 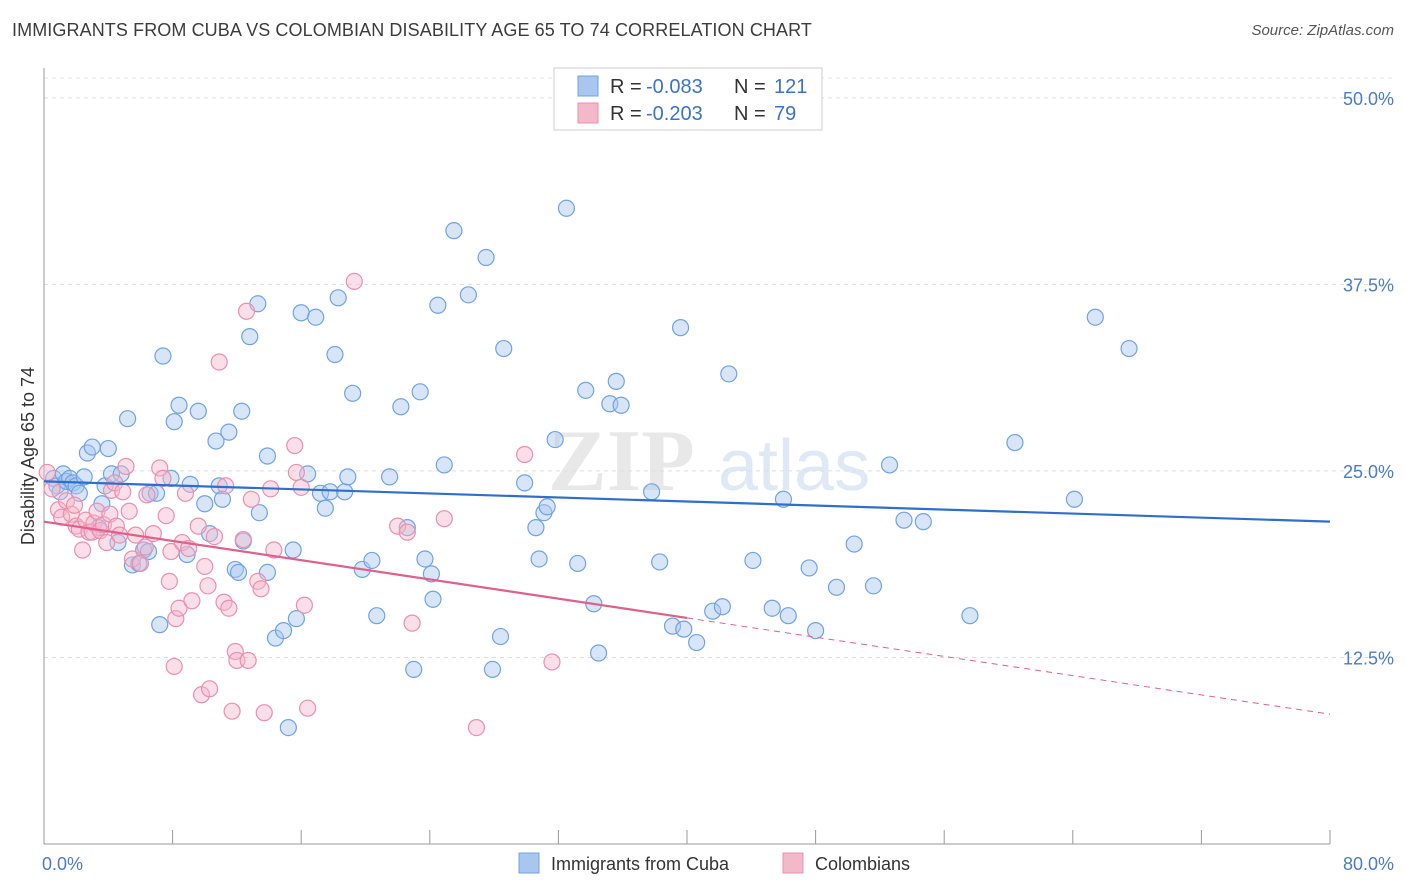 I want to click on legend-r-label-colombians: R =, so click(x=626, y=114).